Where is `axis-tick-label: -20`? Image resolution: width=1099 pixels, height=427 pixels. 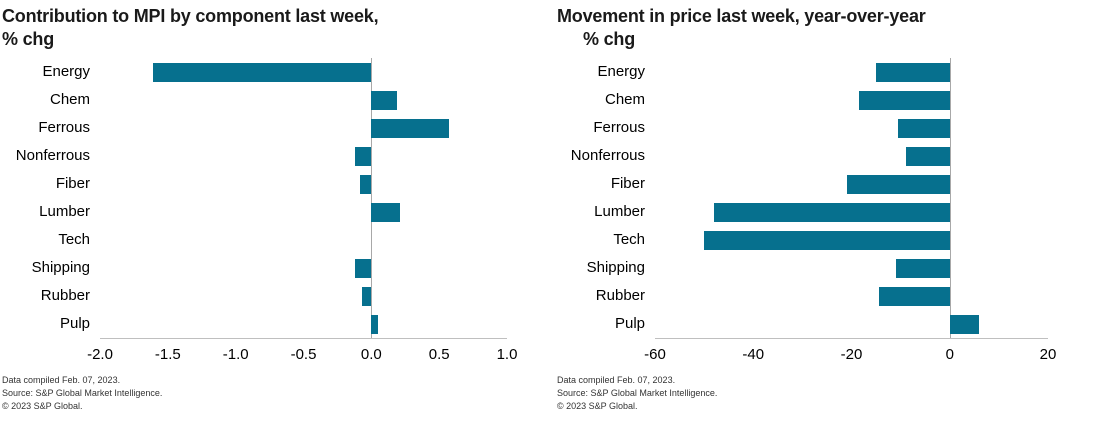 axis-tick-label: -20 is located at coordinates (851, 354).